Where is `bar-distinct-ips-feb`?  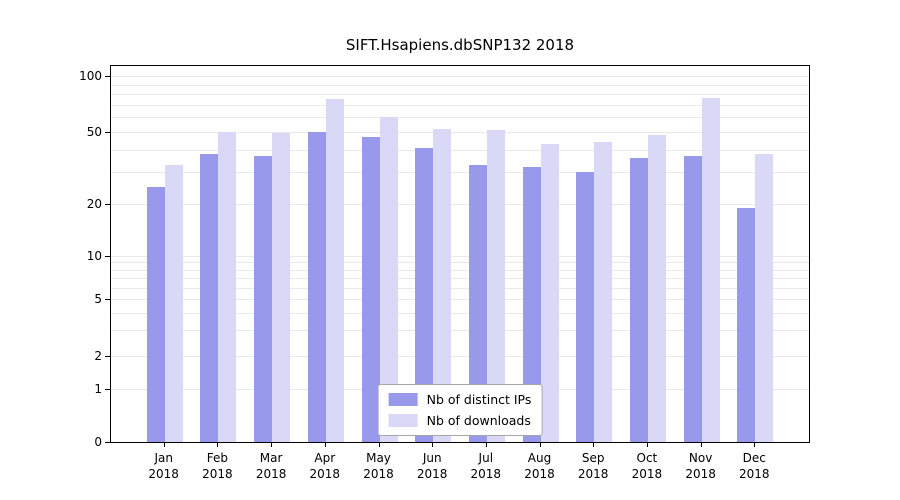
bar-distinct-ips-feb is located at coordinates (209, 297).